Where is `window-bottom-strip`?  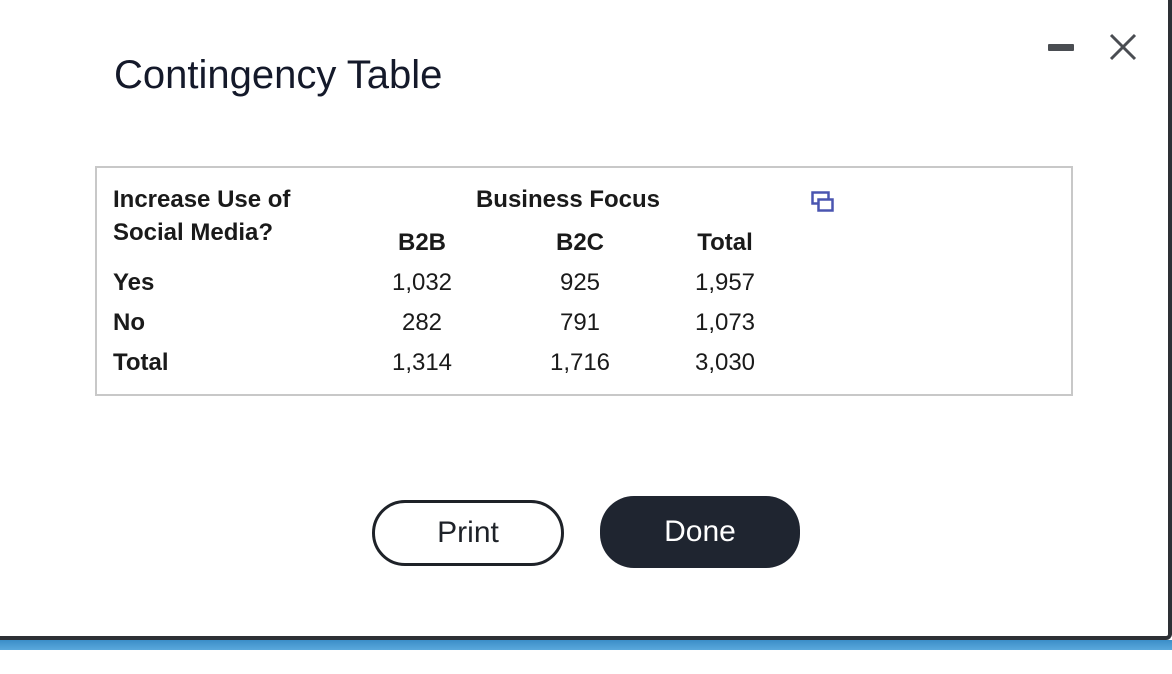 window-bottom-strip is located at coordinates (586, 645).